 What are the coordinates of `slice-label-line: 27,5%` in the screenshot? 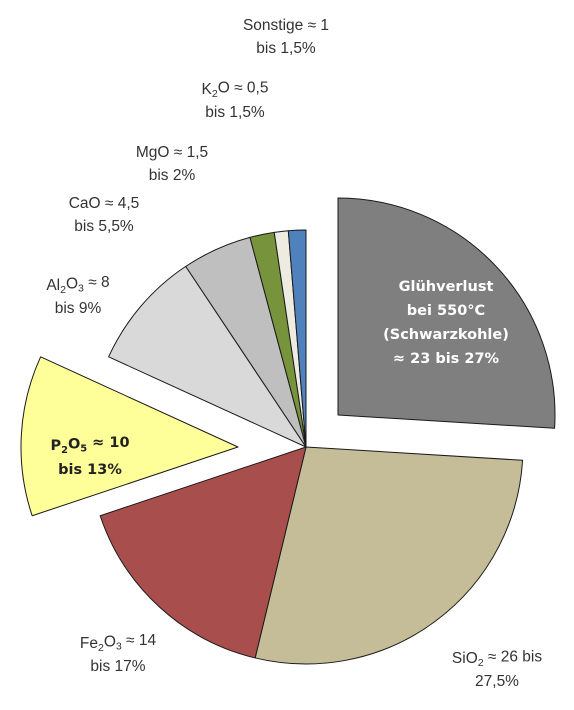 It's located at (497, 681).